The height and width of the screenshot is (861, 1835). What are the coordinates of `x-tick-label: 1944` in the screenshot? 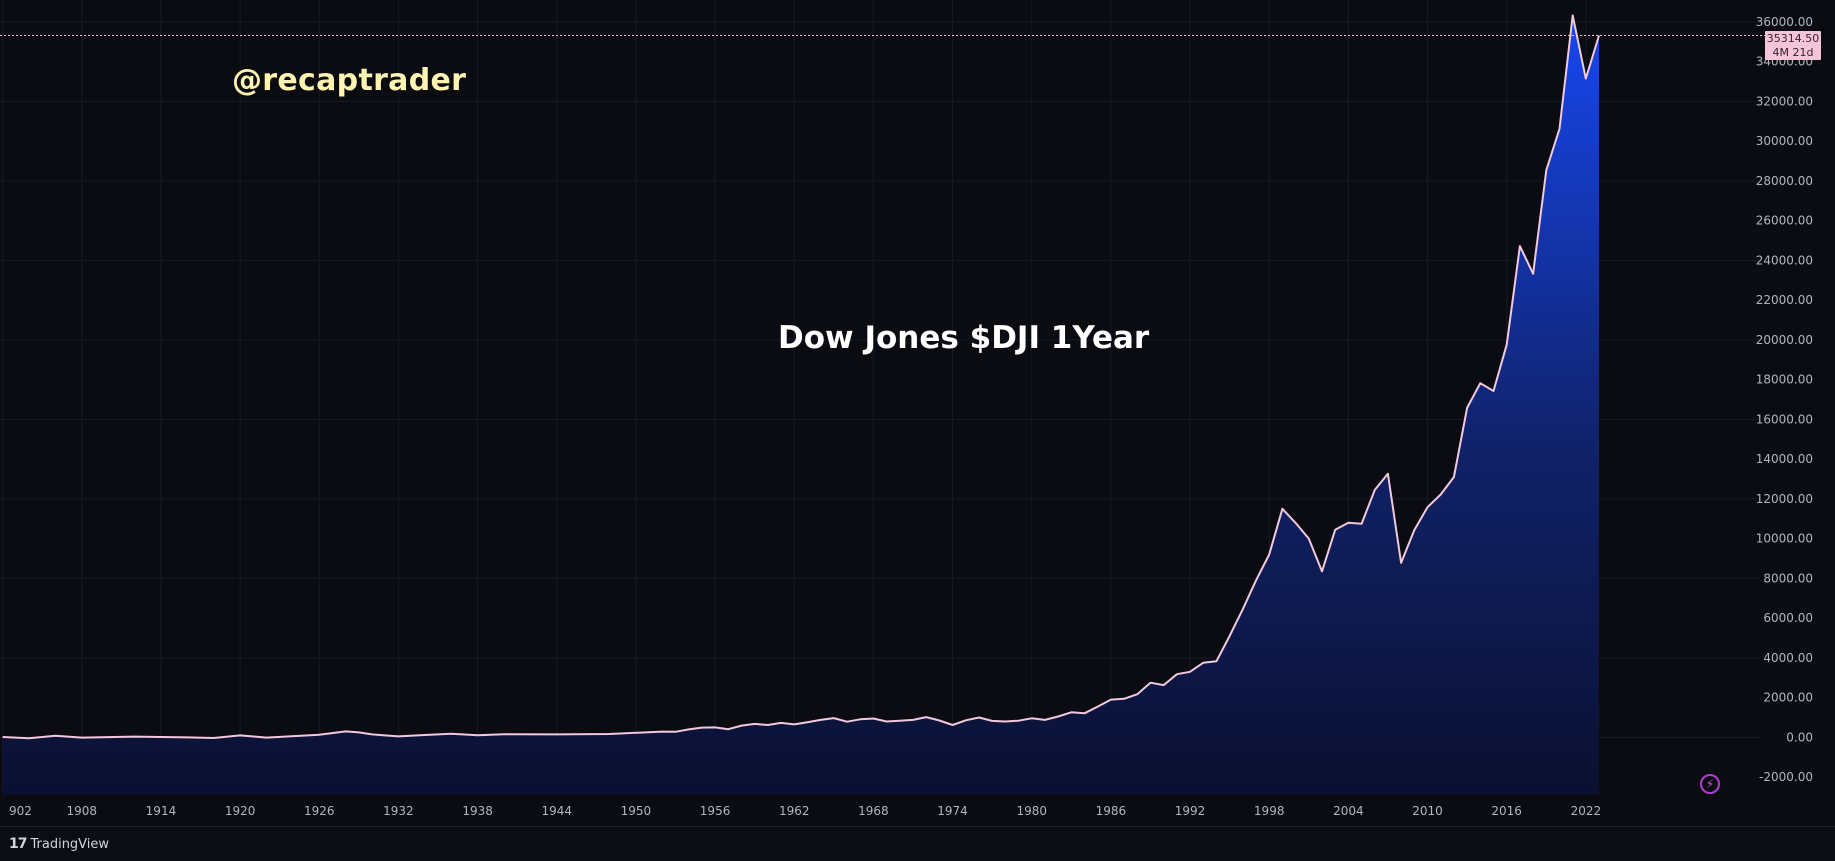 It's located at (556, 811).